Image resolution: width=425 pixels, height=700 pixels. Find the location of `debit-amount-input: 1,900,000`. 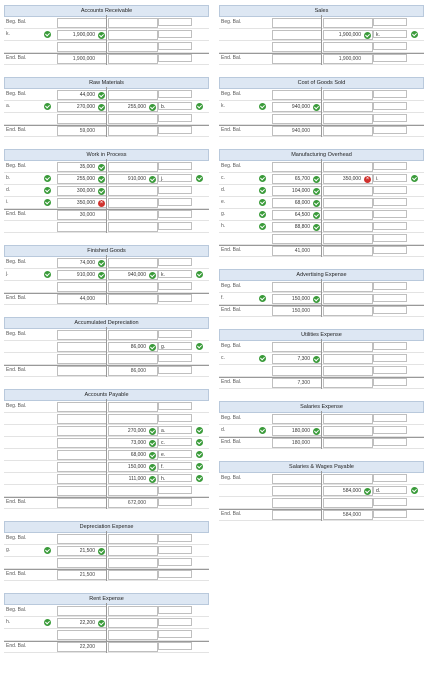

debit-amount-input: 1,900,000 is located at coordinates (82, 59).